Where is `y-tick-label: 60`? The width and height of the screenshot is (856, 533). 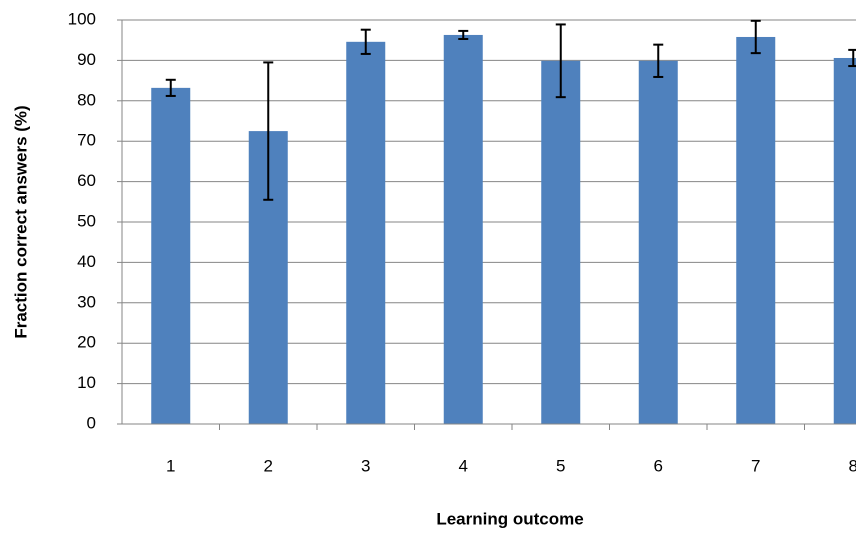
y-tick-label: 60 is located at coordinates (86, 180).